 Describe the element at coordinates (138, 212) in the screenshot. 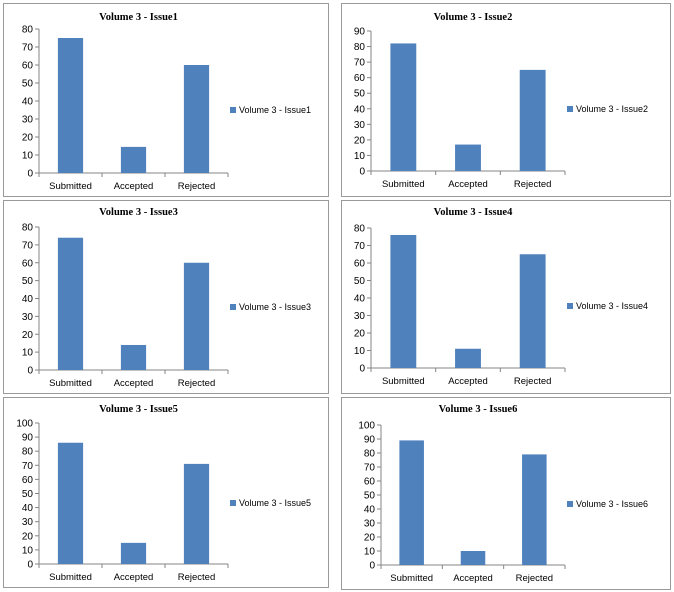

I see `chart-title: Volume 3 - Issue3` at that location.